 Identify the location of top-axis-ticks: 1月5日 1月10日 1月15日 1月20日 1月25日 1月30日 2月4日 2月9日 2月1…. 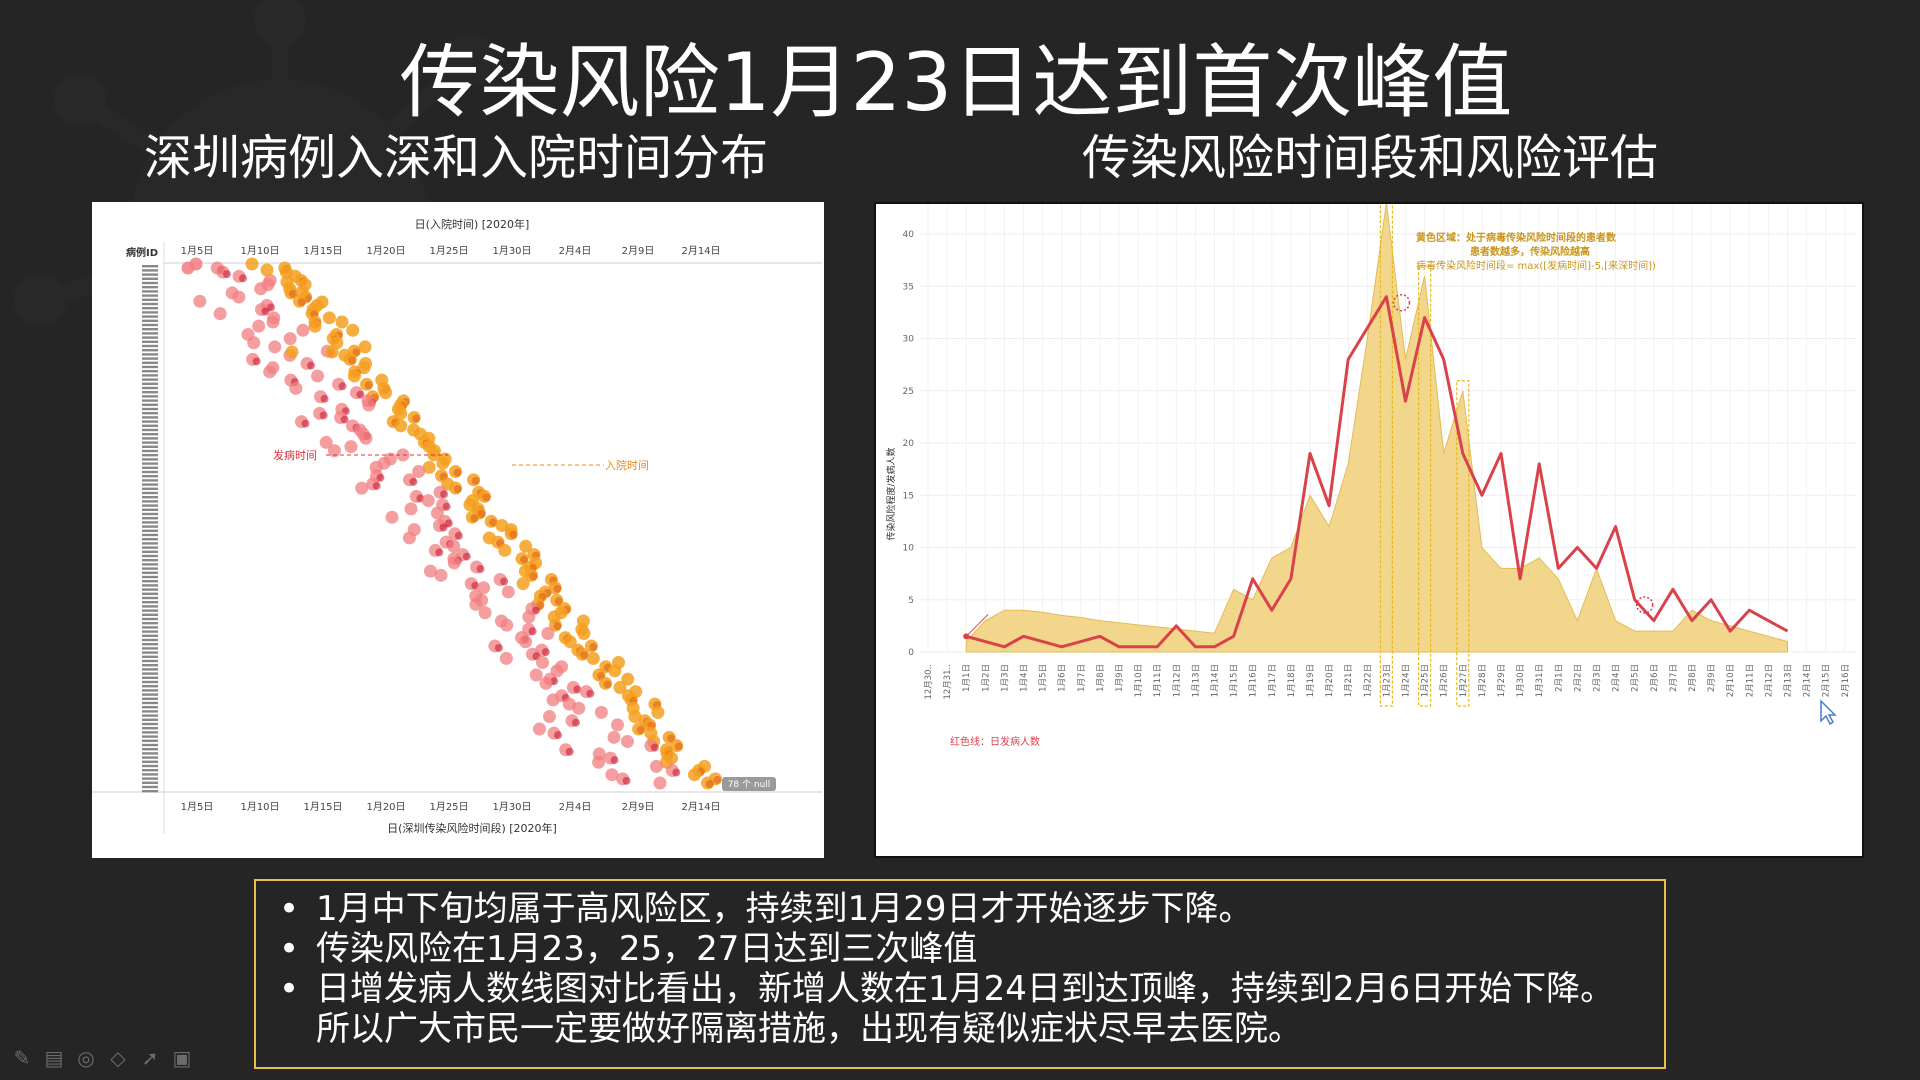
(451, 251).